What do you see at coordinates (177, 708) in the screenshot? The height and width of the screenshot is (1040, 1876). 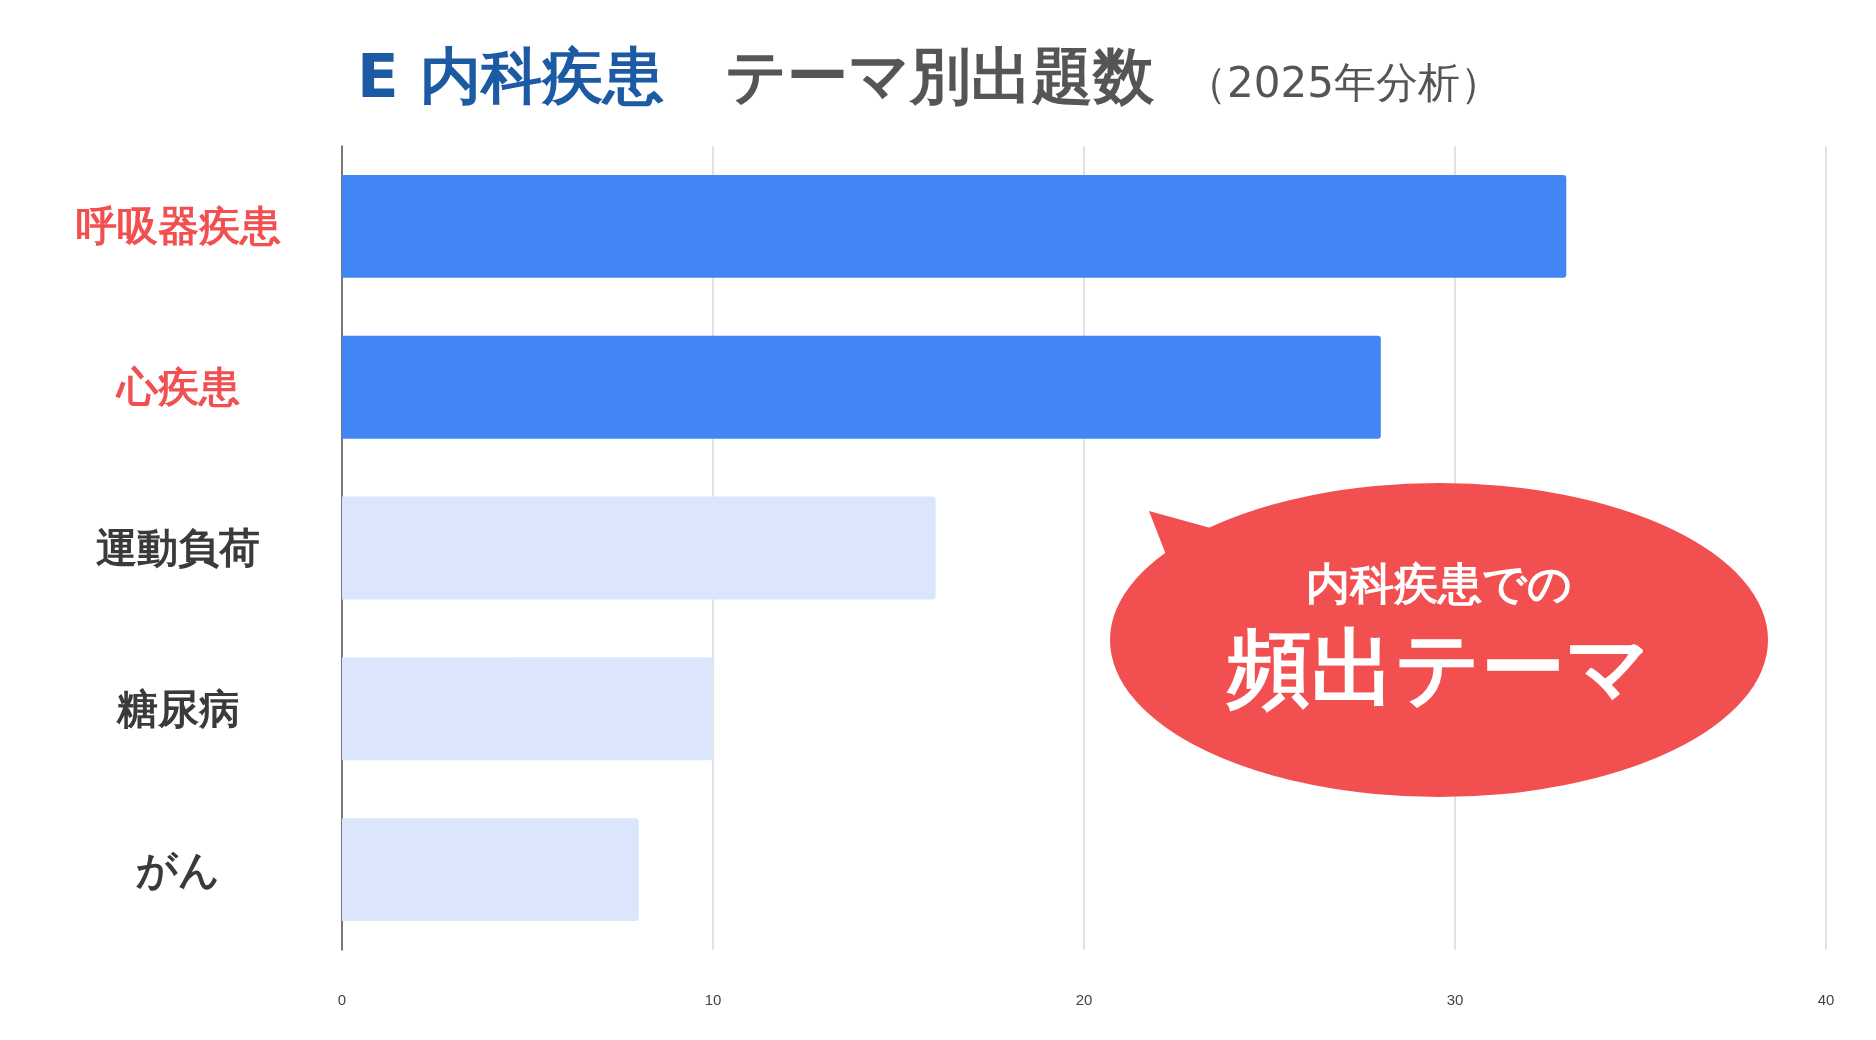 I see `y-tick-label: 糖尿病` at bounding box center [177, 708].